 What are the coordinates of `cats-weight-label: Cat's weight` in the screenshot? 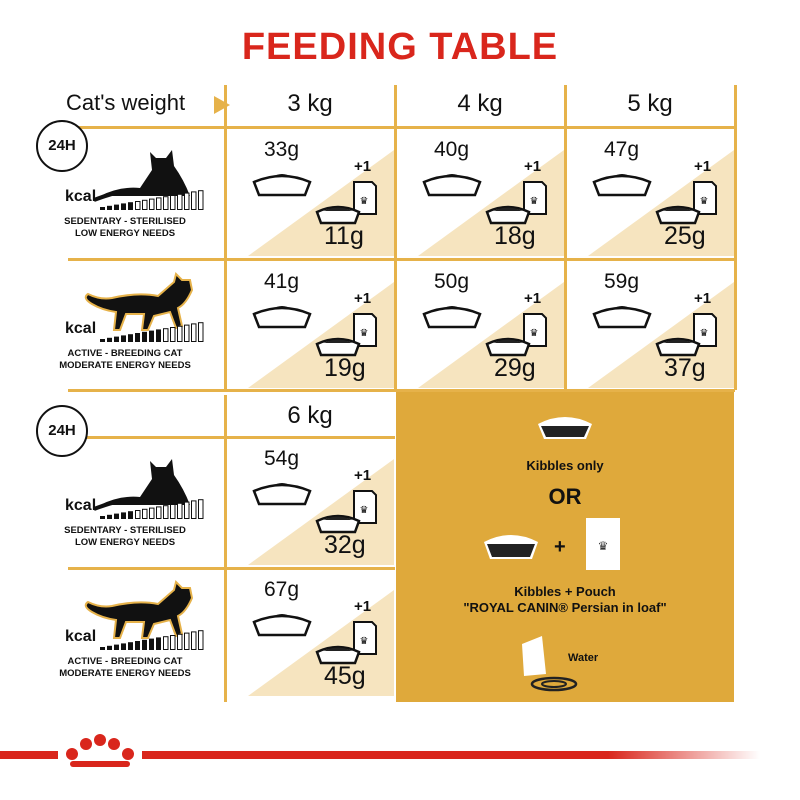 It's located at (126, 102).